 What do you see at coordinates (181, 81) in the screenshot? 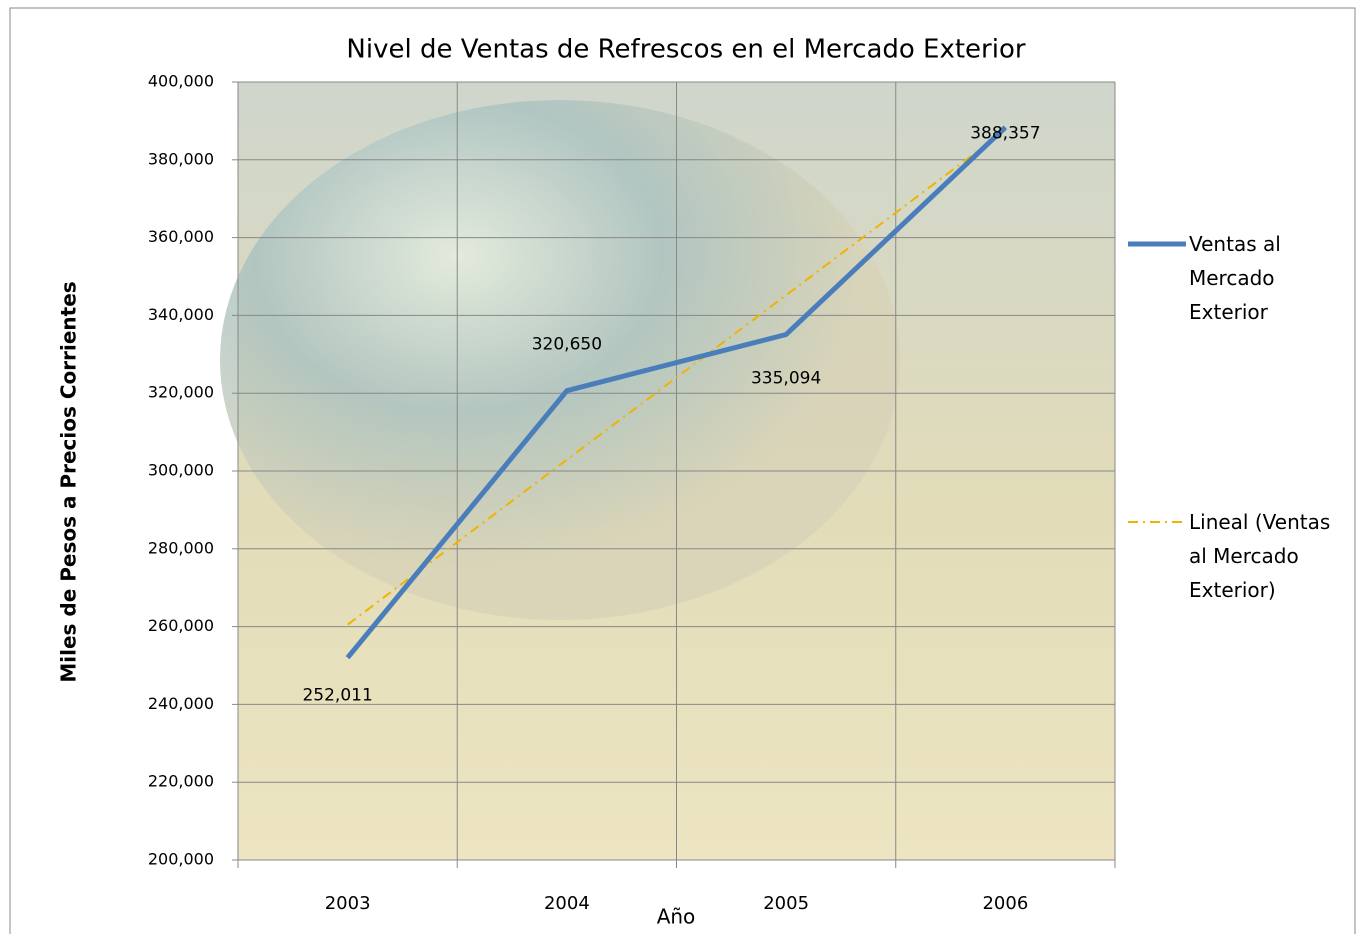
I see `y-tick-label: 400,000` at bounding box center [181, 81].